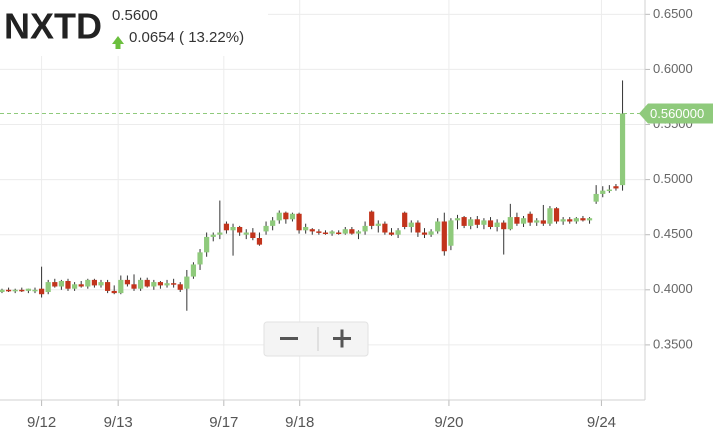 This screenshot has height=442, width=714. I want to click on zoom-in-button, so click(342, 338).